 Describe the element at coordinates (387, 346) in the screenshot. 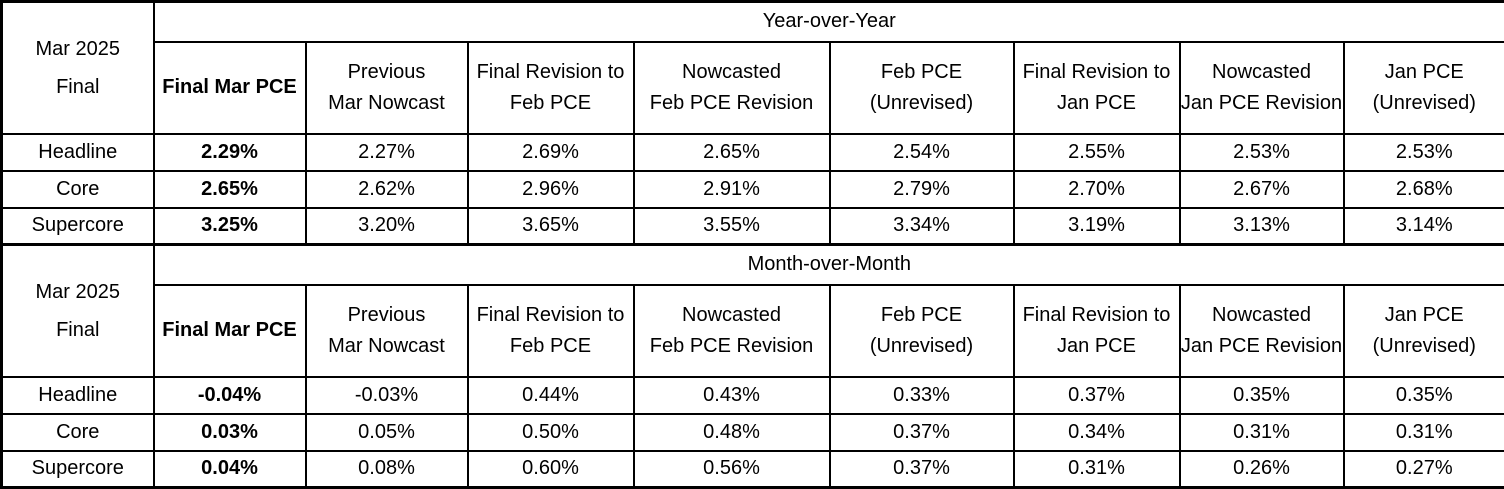

I see `column-header-line: Mar Nowcast` at that location.